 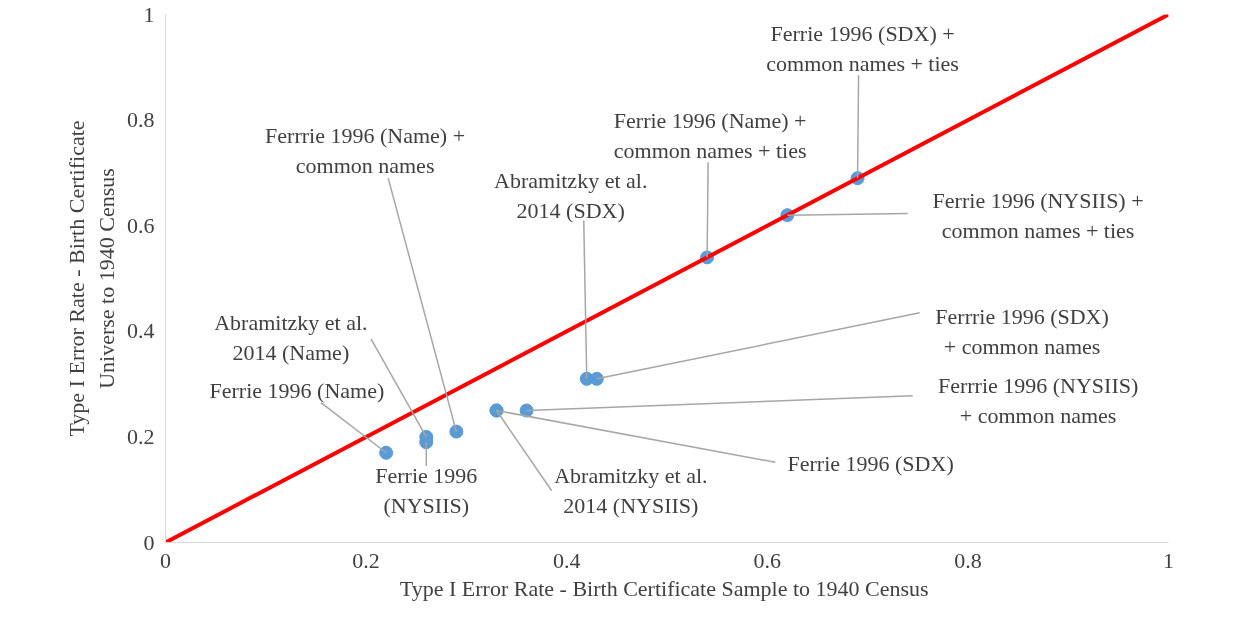 I want to click on annotation: Ferrie 1996 (Name) + common names + ties, so click(x=710, y=135).